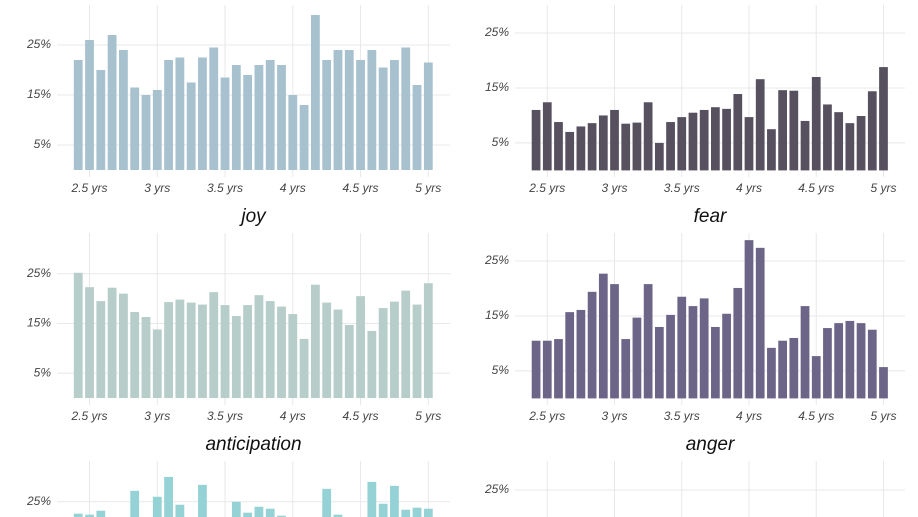  Describe the element at coordinates (710, 444) in the screenshot. I see `facet-title: anger` at that location.